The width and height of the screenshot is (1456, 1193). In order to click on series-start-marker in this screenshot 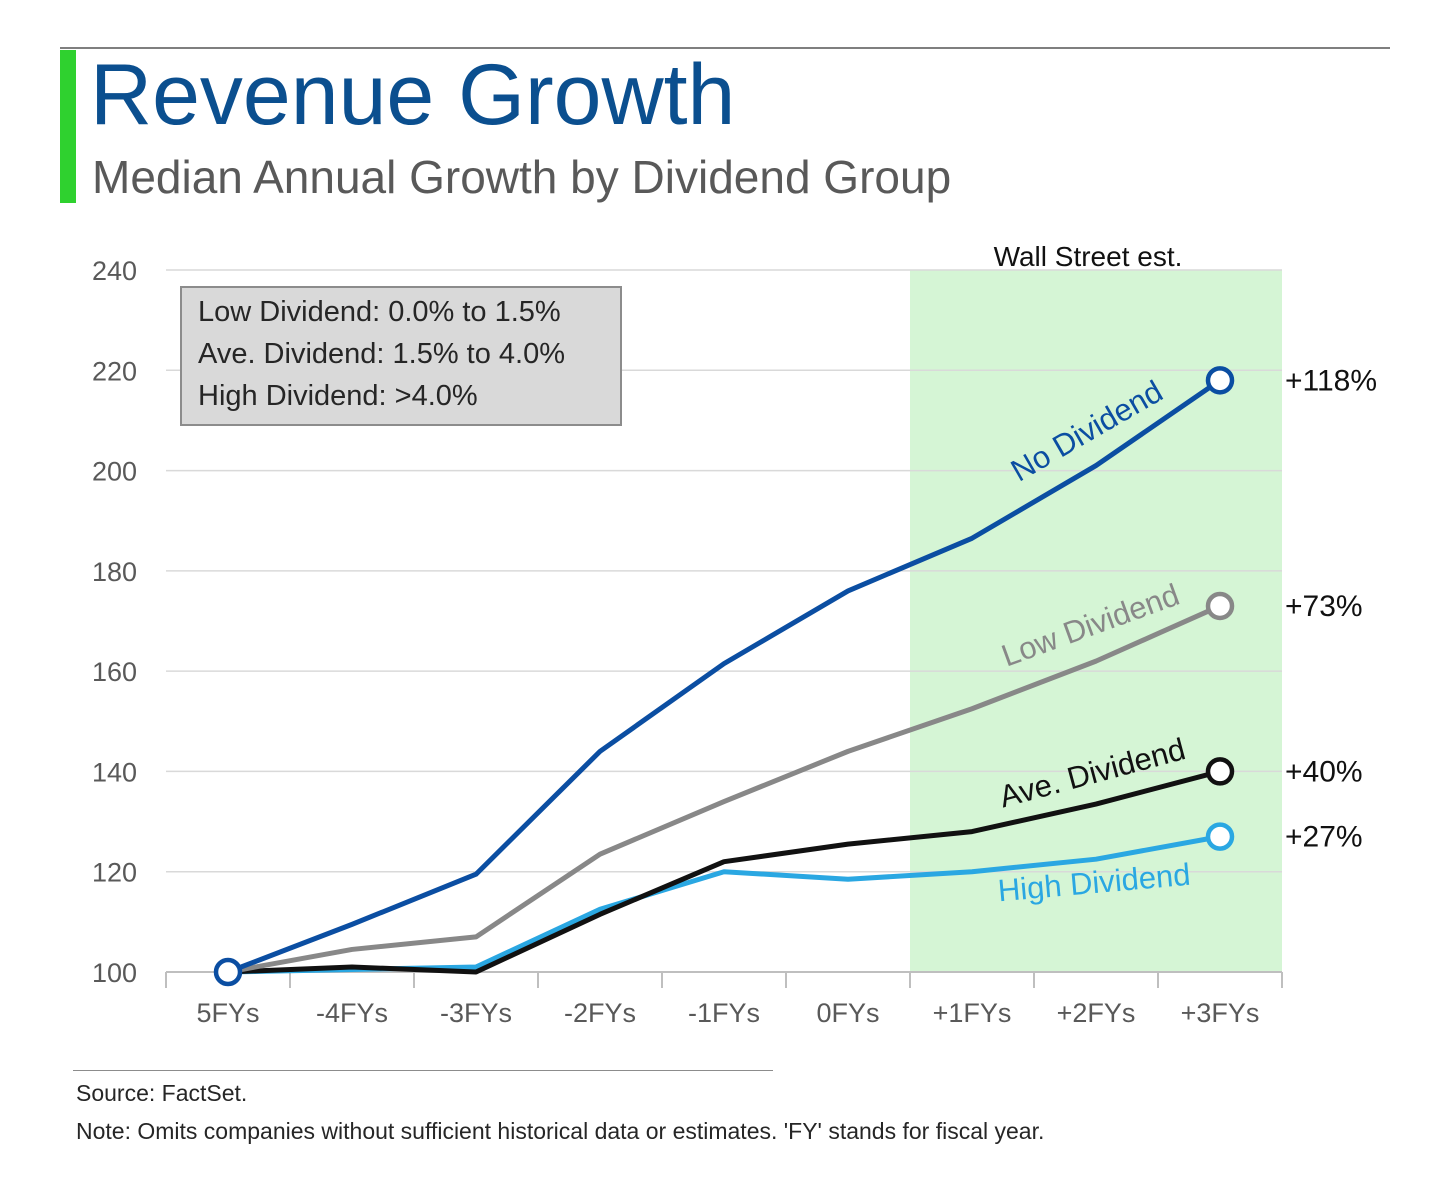, I will do `click(228, 972)`.